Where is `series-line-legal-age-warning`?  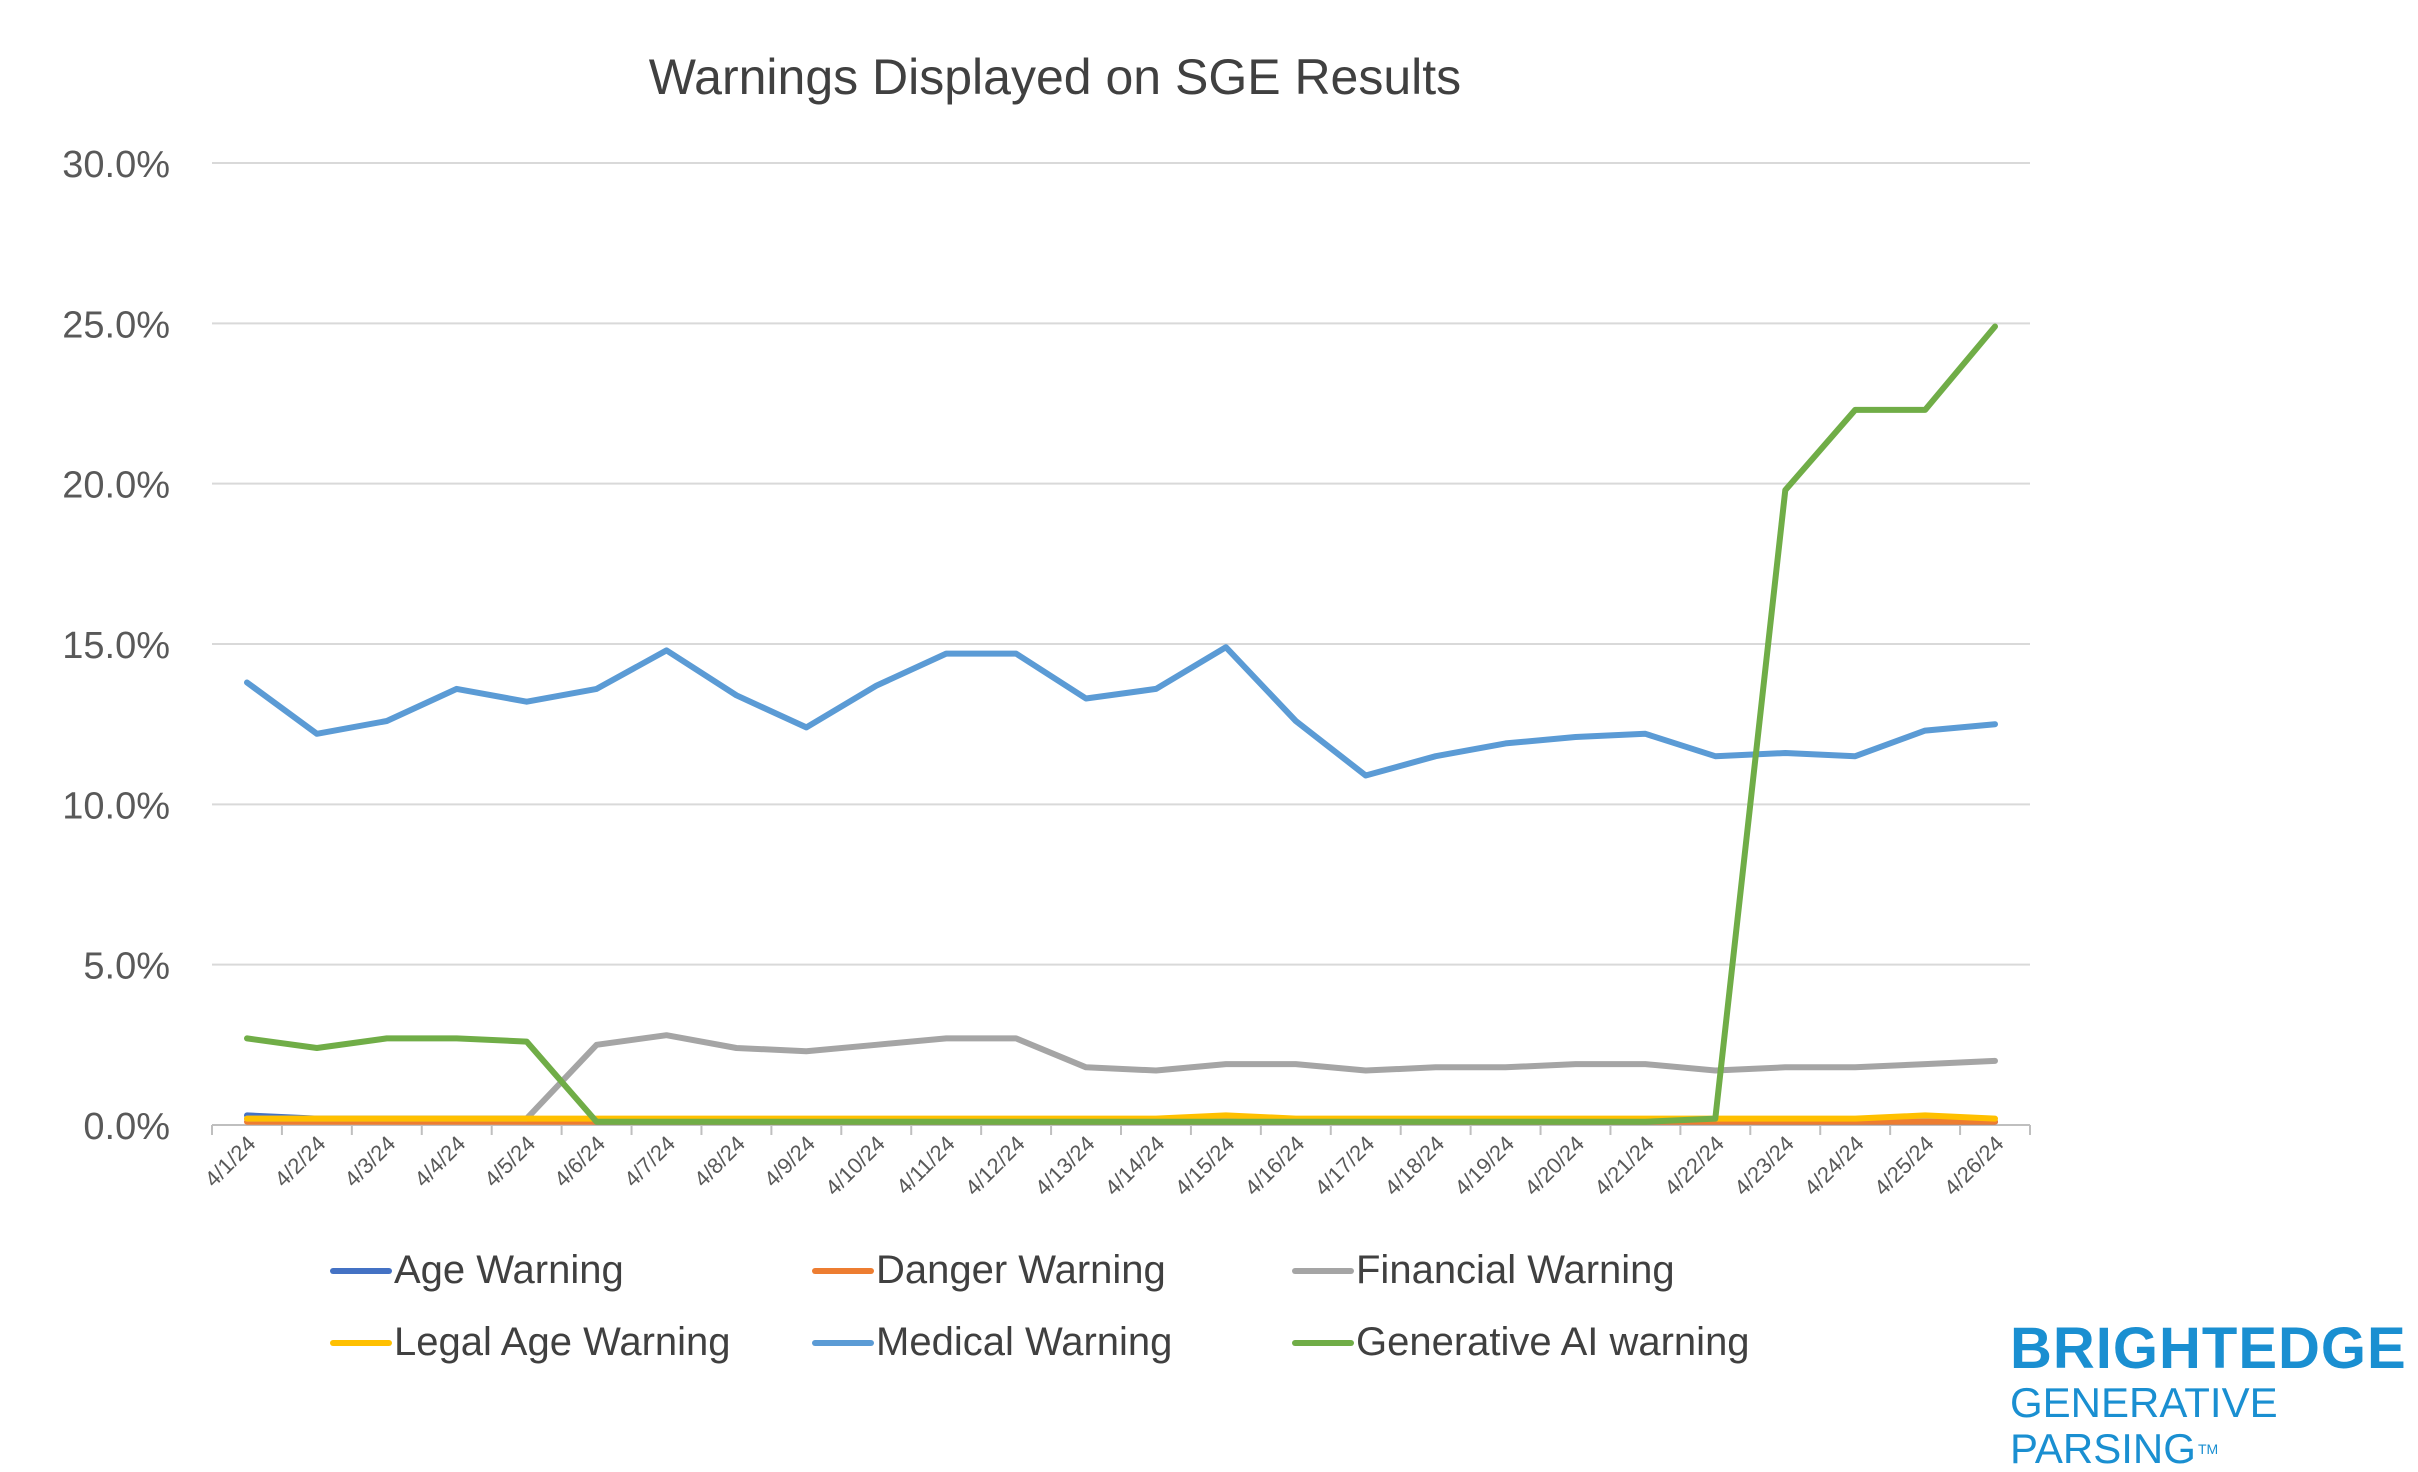 series-line-legal-age-warning is located at coordinates (1121, 1117).